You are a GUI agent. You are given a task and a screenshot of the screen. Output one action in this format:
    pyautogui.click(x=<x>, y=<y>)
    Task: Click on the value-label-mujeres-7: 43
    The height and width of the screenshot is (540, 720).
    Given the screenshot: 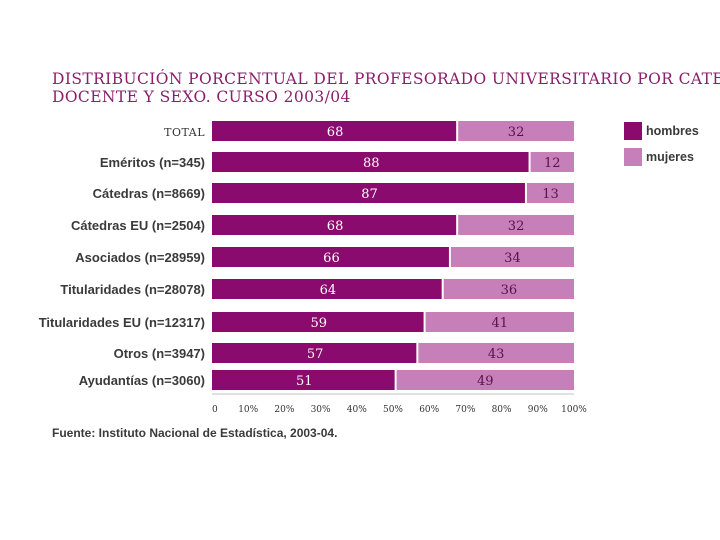 What is the action you would take?
    pyautogui.click(x=496, y=354)
    